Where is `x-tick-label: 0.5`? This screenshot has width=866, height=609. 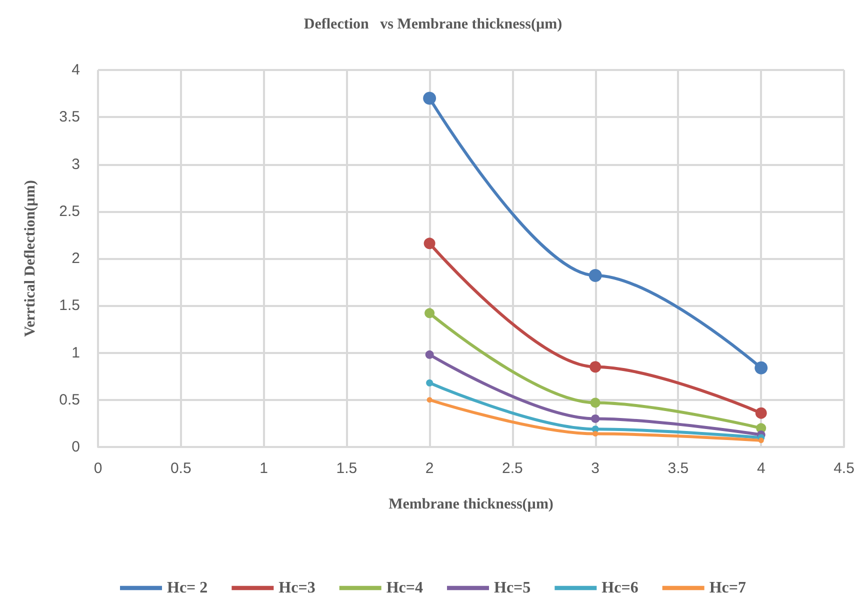
x-tick-label: 0.5 is located at coordinates (181, 468).